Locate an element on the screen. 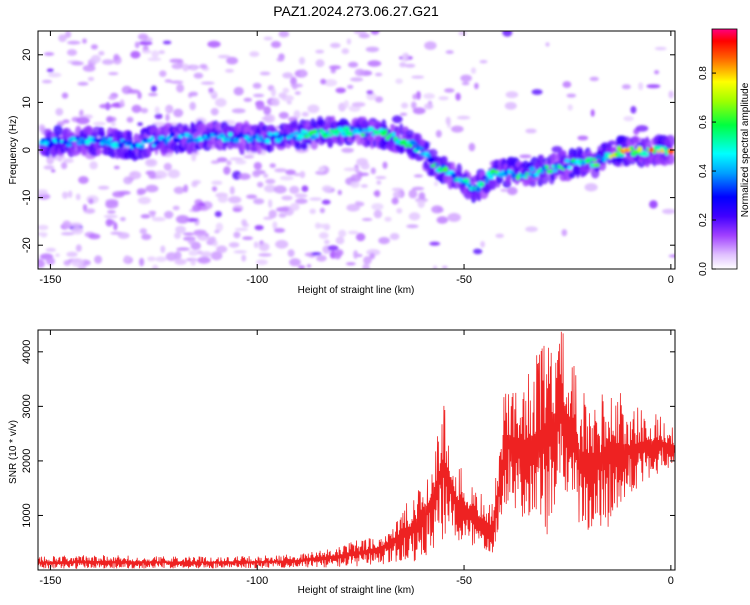 This screenshot has width=750, height=605. y-tick-label: 2000 is located at coordinates (27, 461).